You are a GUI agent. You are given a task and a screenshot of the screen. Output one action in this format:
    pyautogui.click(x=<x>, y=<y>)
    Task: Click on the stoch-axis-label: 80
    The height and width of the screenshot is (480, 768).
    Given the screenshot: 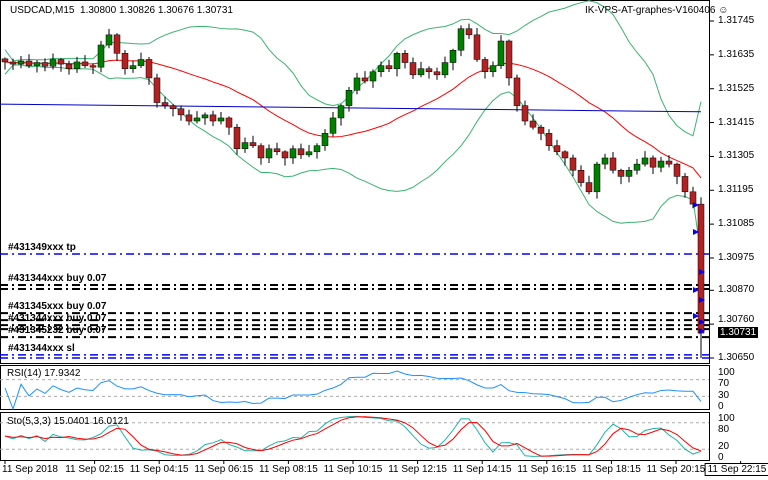 What is the action you would take?
    pyautogui.click(x=724, y=429)
    